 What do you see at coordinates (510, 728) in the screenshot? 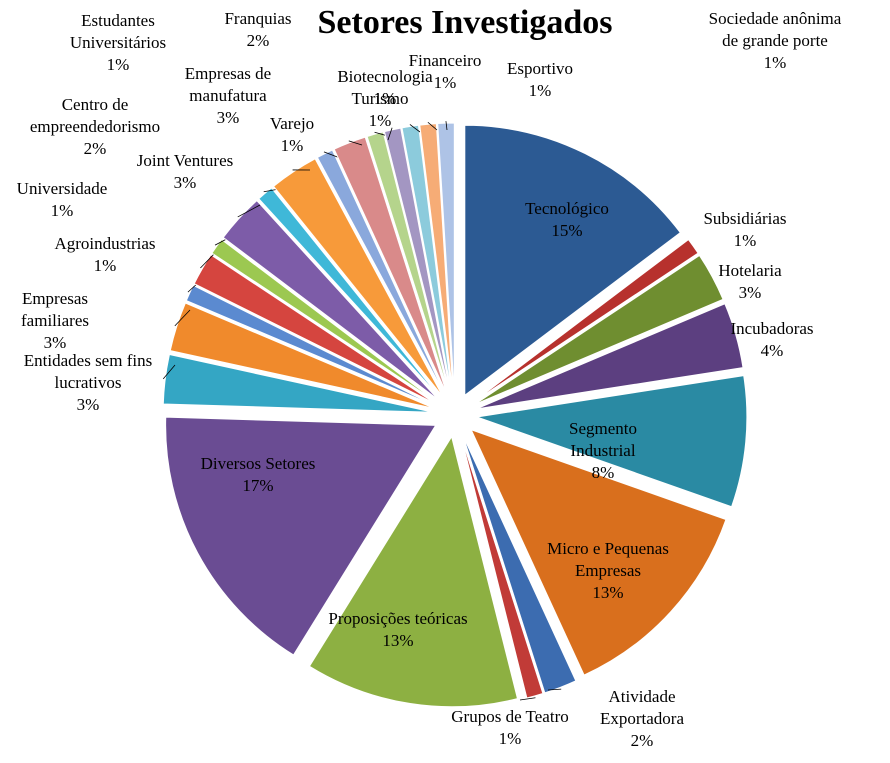
I see `slice-label: Grupos de Teatro 1%` at bounding box center [510, 728].